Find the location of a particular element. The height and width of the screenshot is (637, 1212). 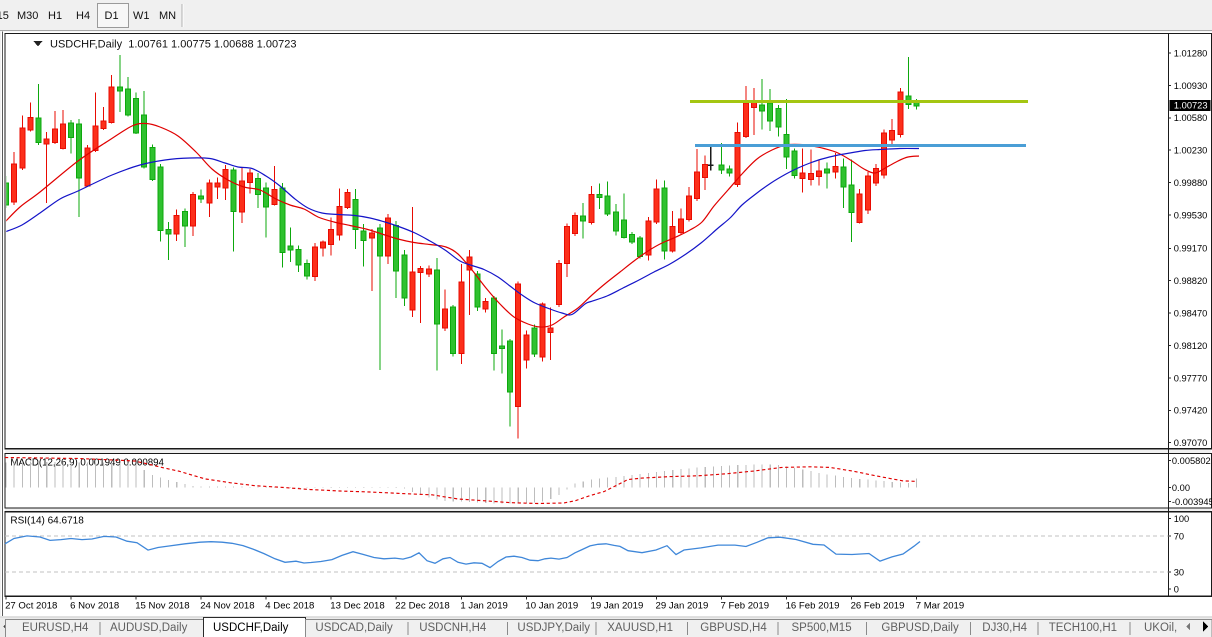

svg-text: 100 is located at coordinates (1182, 519).